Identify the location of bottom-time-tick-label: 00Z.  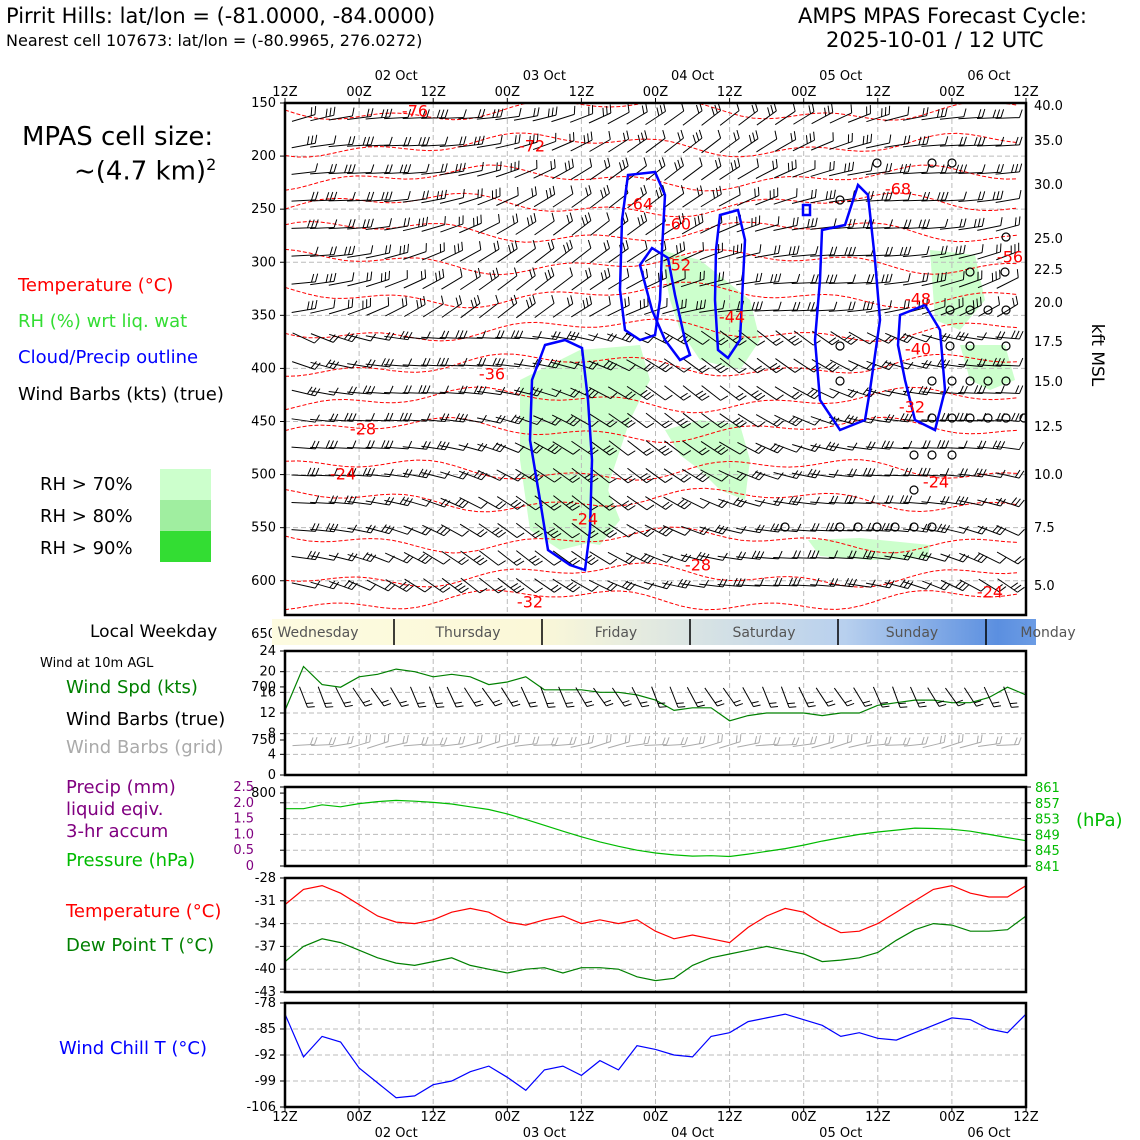
(804, 1117).